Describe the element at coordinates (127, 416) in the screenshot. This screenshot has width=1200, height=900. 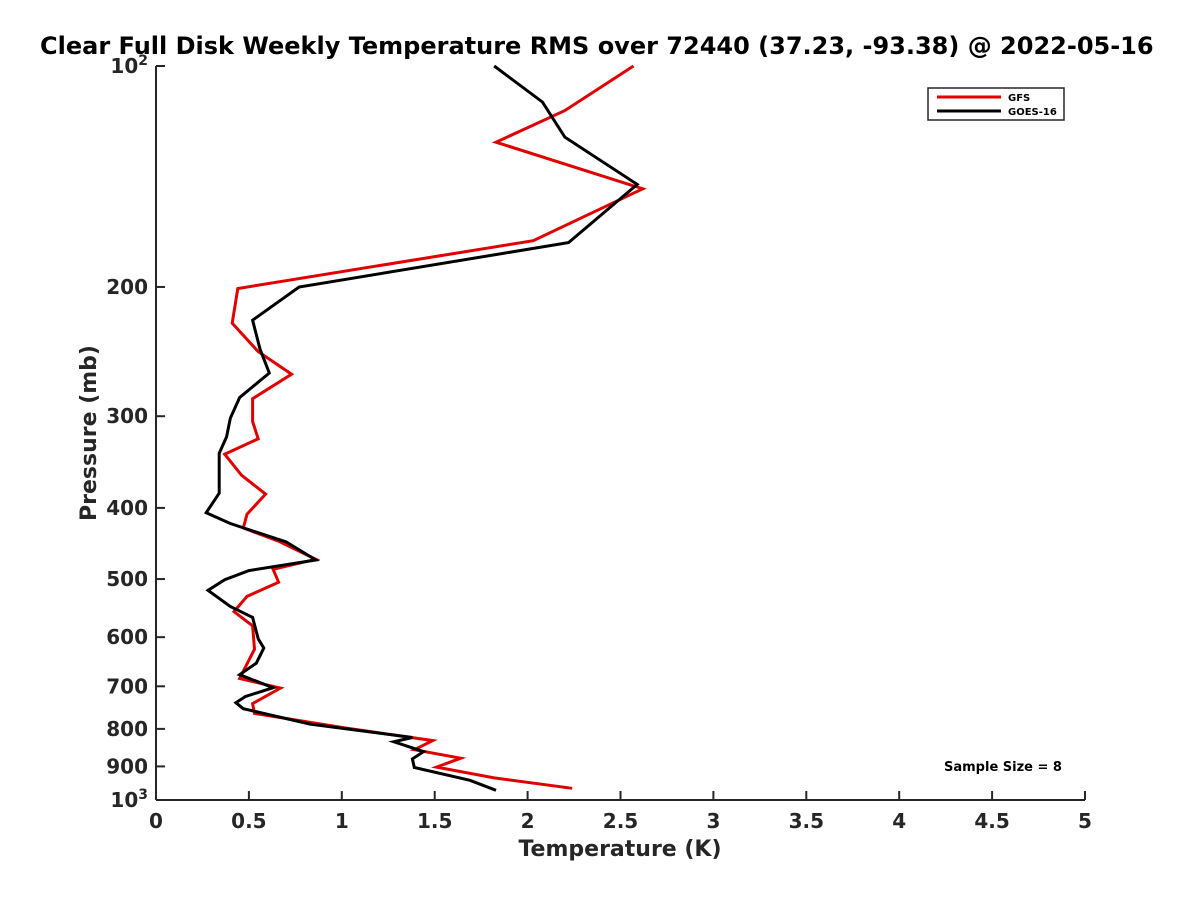
I see `y-tick-label: 300` at that location.